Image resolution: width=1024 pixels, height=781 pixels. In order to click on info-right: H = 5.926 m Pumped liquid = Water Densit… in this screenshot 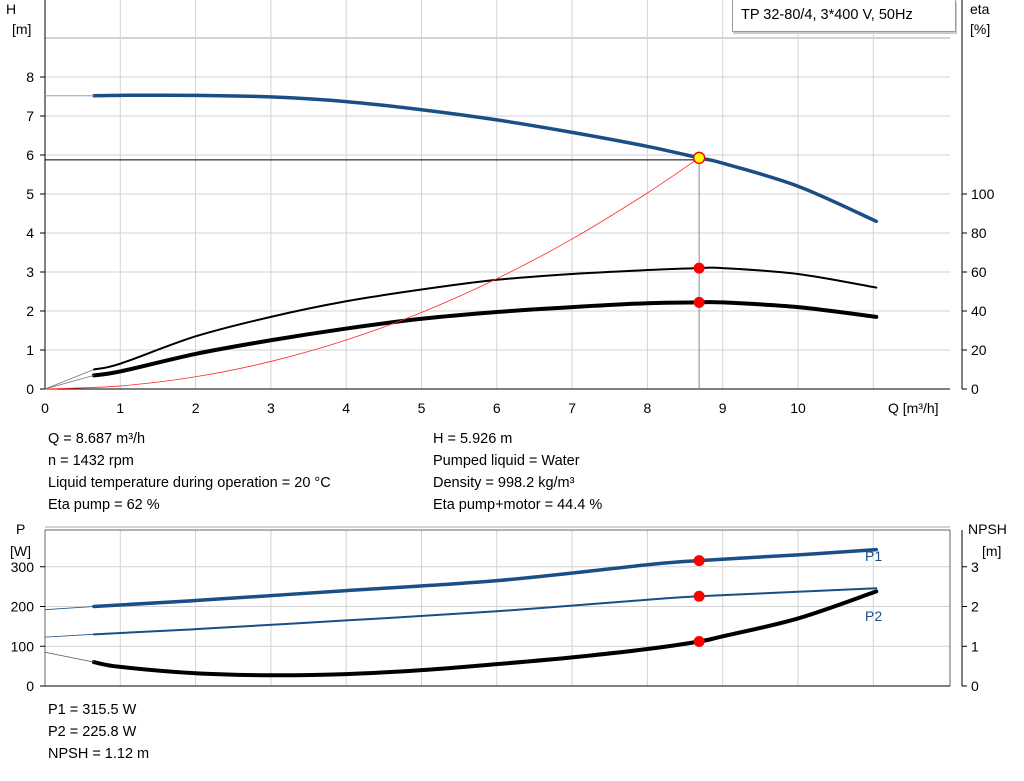, I will do `click(517, 472)`.